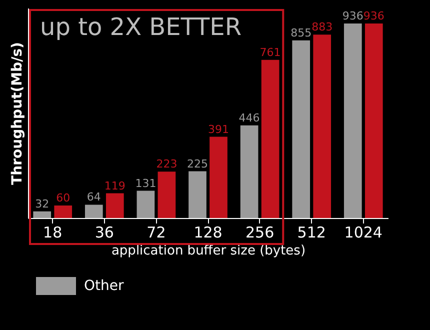 This screenshot has width=430, height=330. What do you see at coordinates (115, 185) in the screenshot?
I see `data-label: 119` at bounding box center [115, 185].